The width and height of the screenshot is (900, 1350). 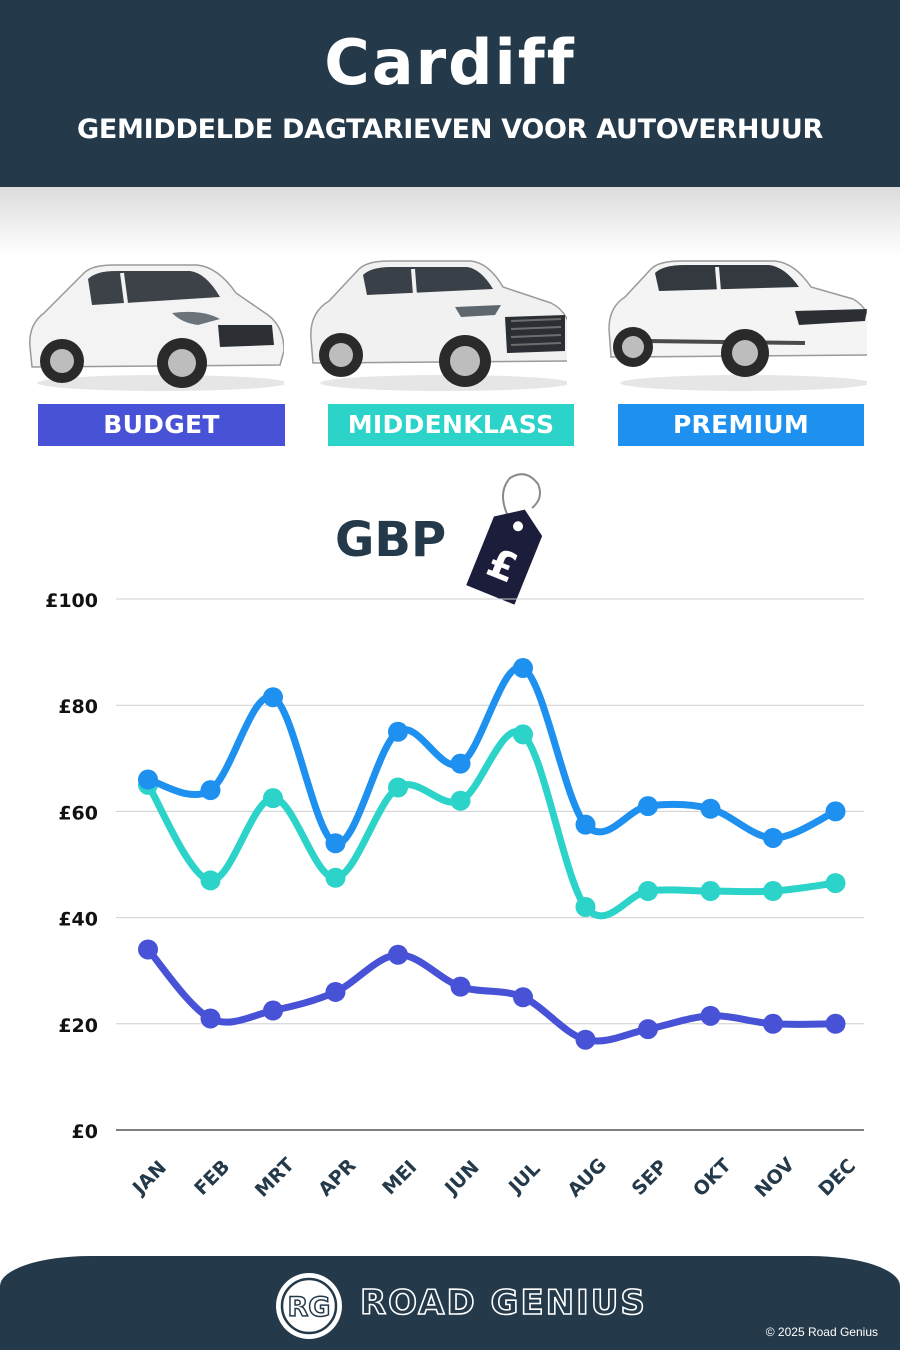 What do you see at coordinates (737, 325) in the screenshot?
I see `premium-car-image` at bounding box center [737, 325].